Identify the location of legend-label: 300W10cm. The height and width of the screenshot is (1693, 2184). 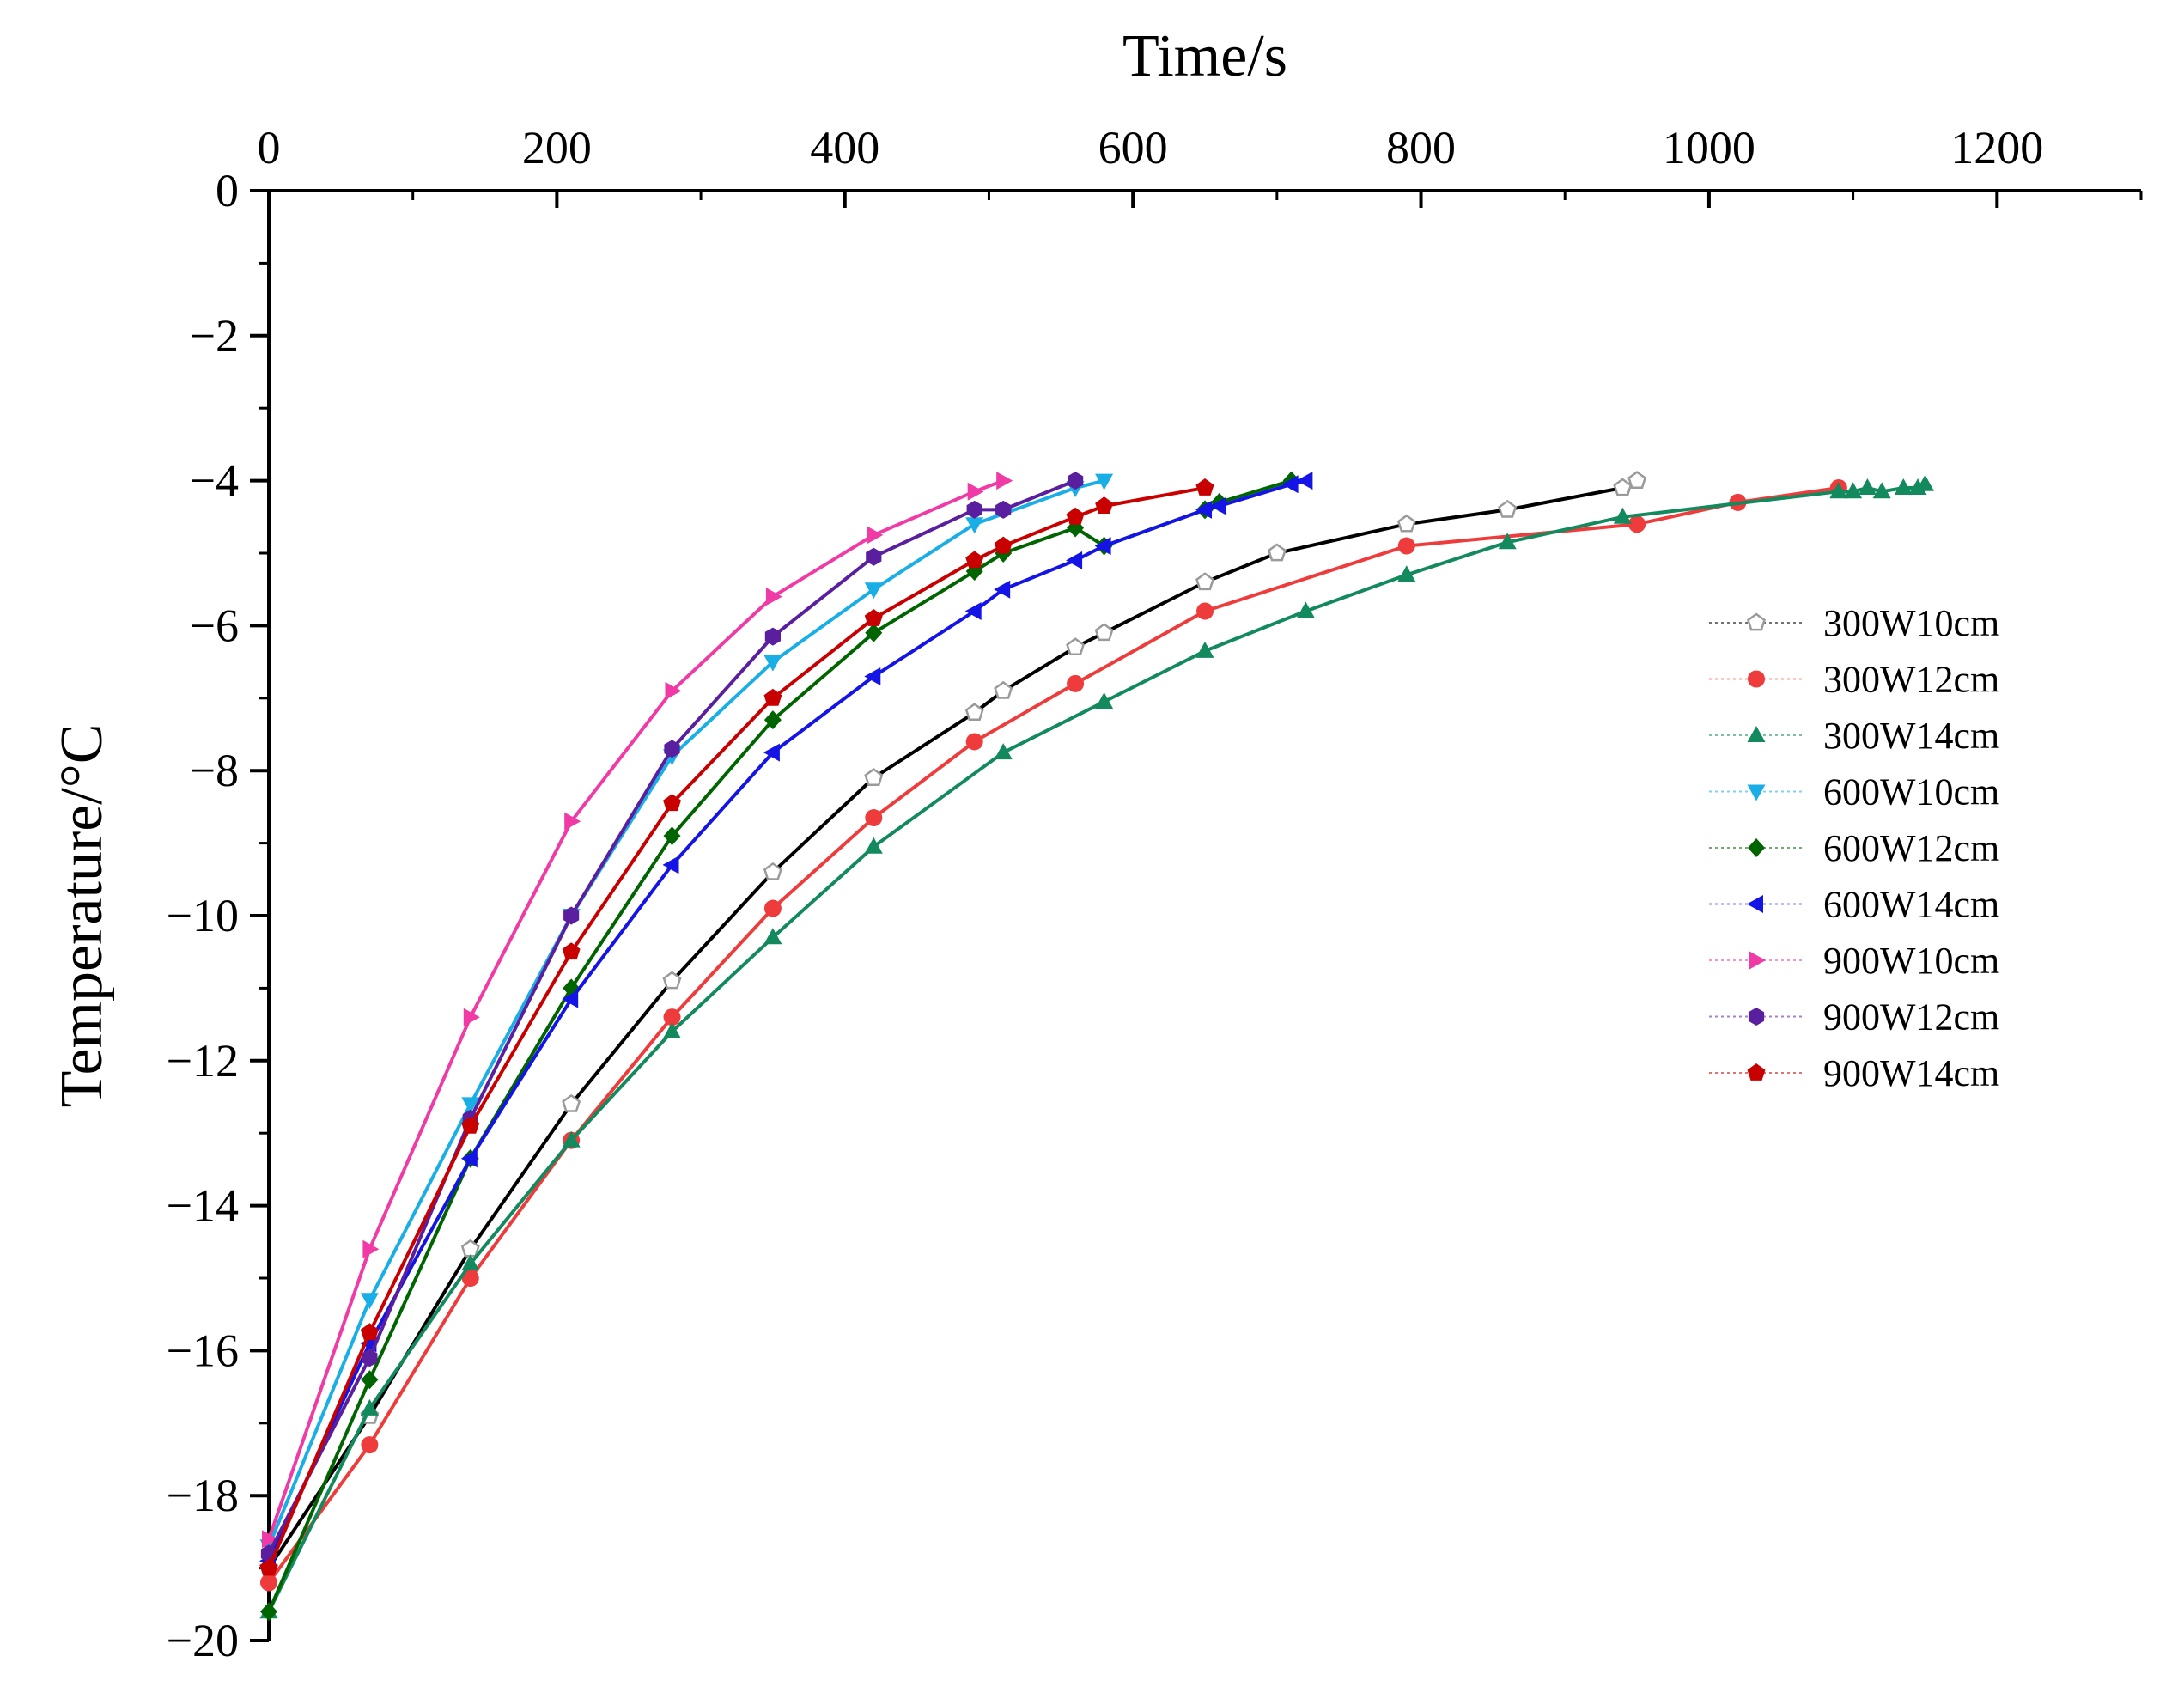
(1911, 623).